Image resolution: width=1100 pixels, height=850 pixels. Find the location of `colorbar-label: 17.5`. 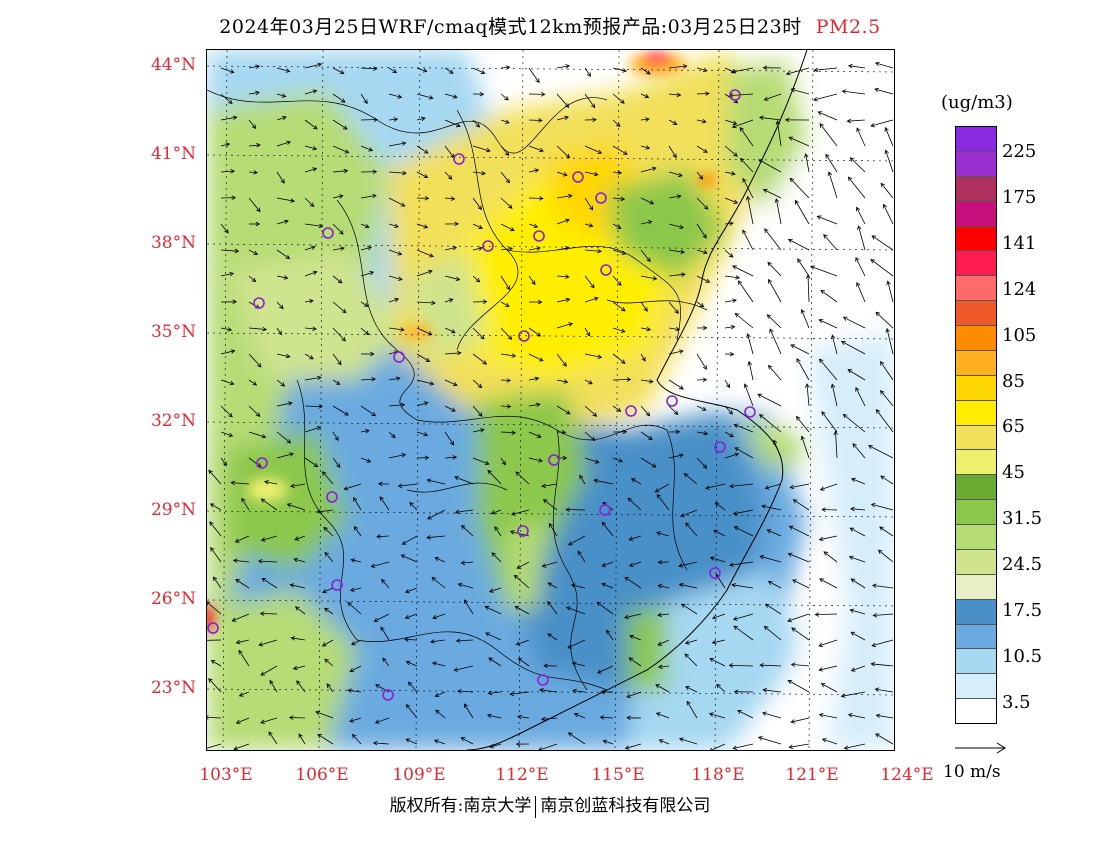

colorbar-label: 17.5 is located at coordinates (1022, 610).